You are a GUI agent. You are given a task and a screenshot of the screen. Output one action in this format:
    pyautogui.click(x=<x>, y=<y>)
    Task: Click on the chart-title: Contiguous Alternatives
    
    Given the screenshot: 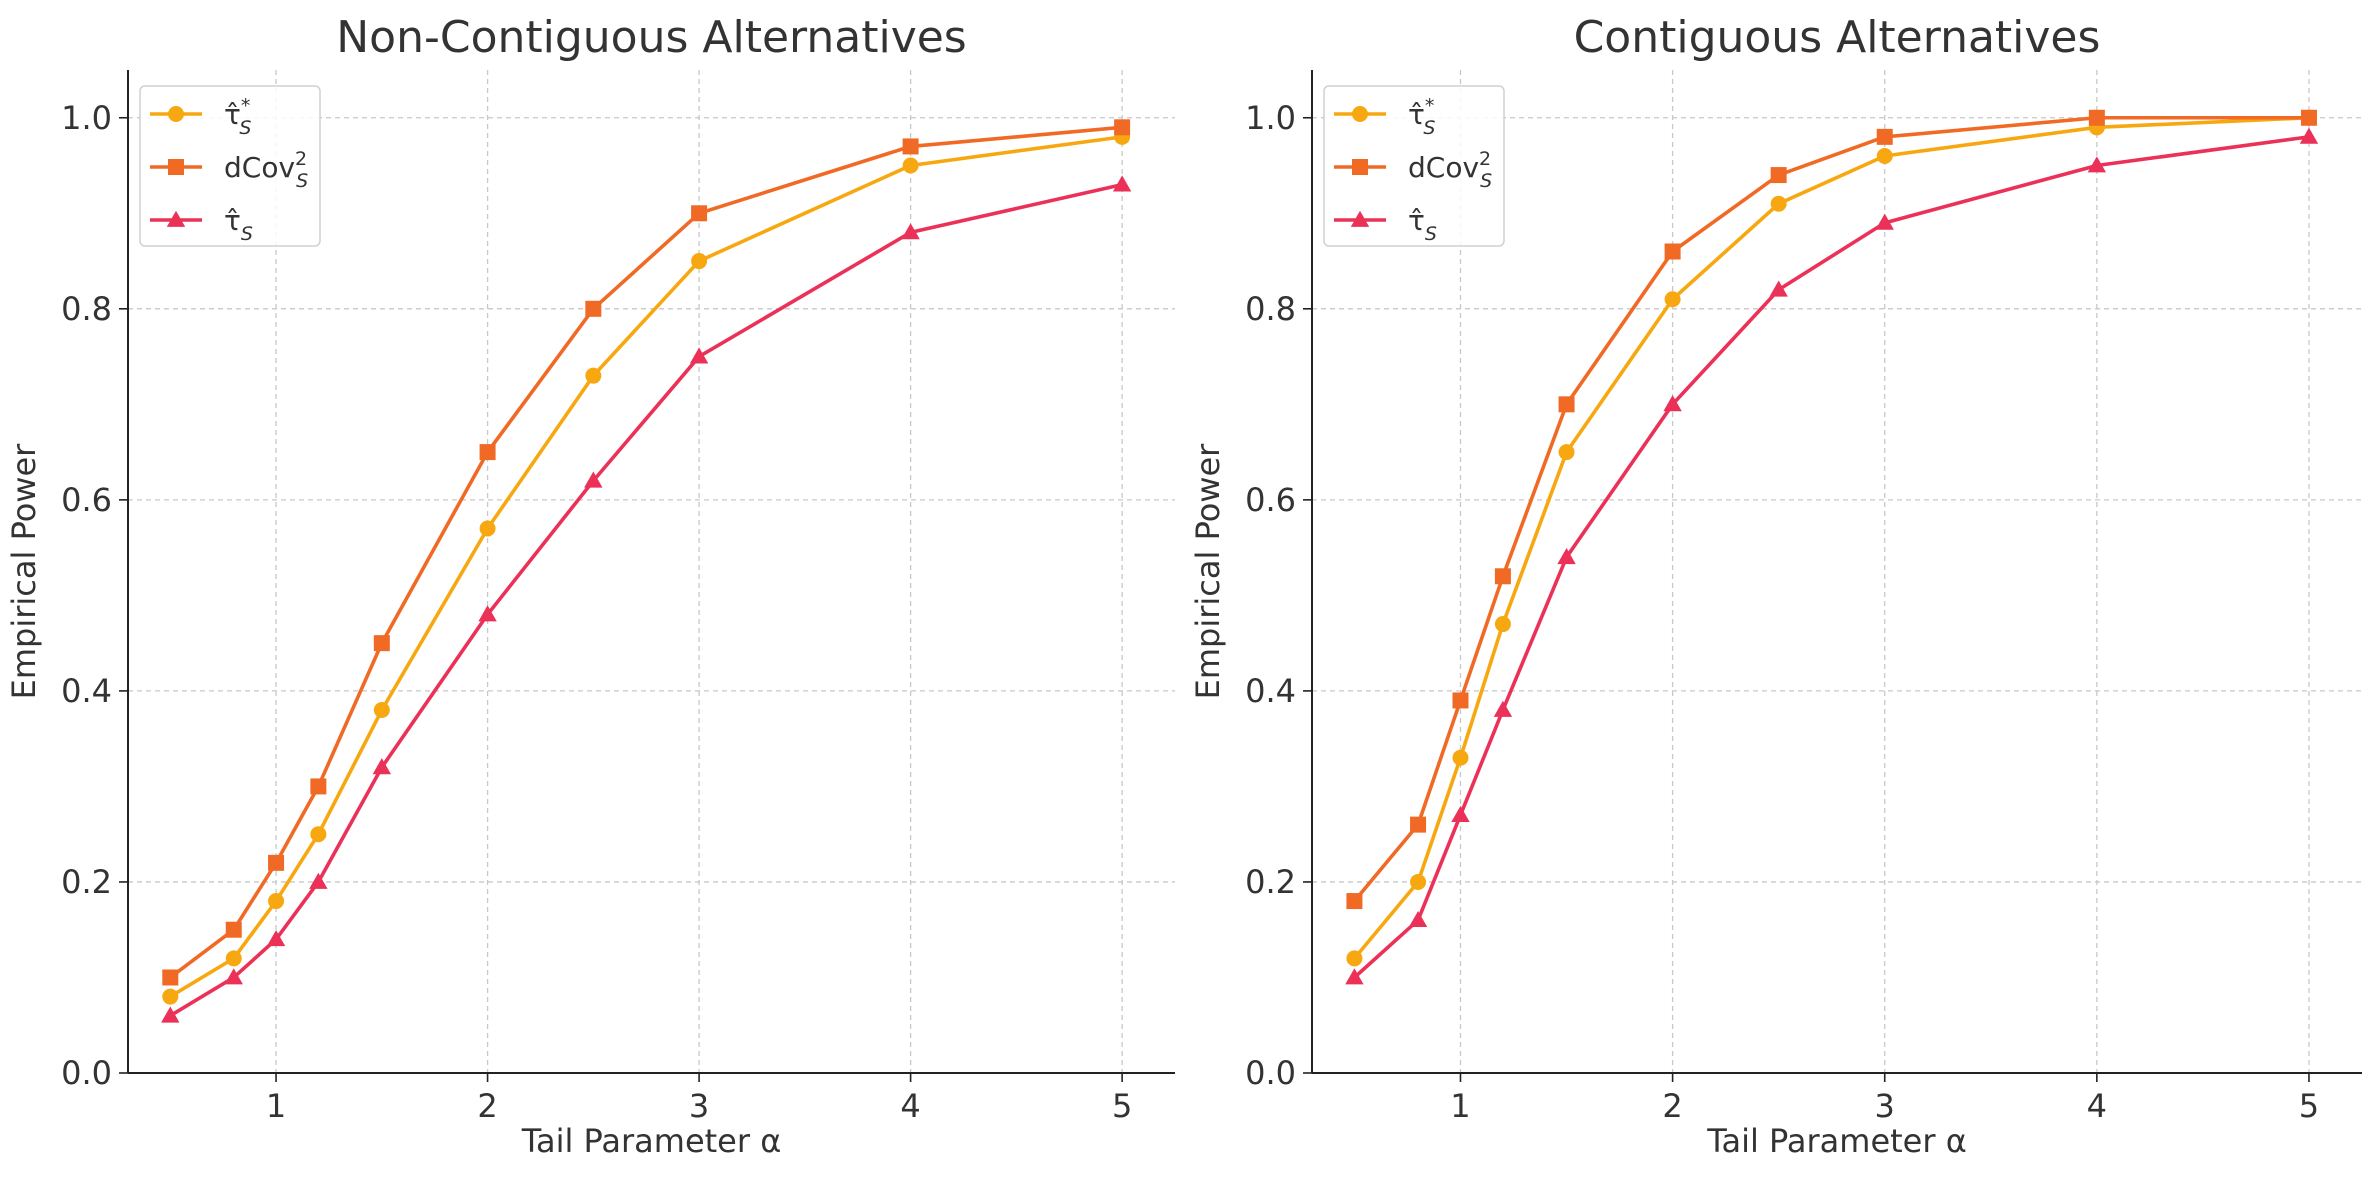 What is the action you would take?
    pyautogui.click(x=1837, y=37)
    